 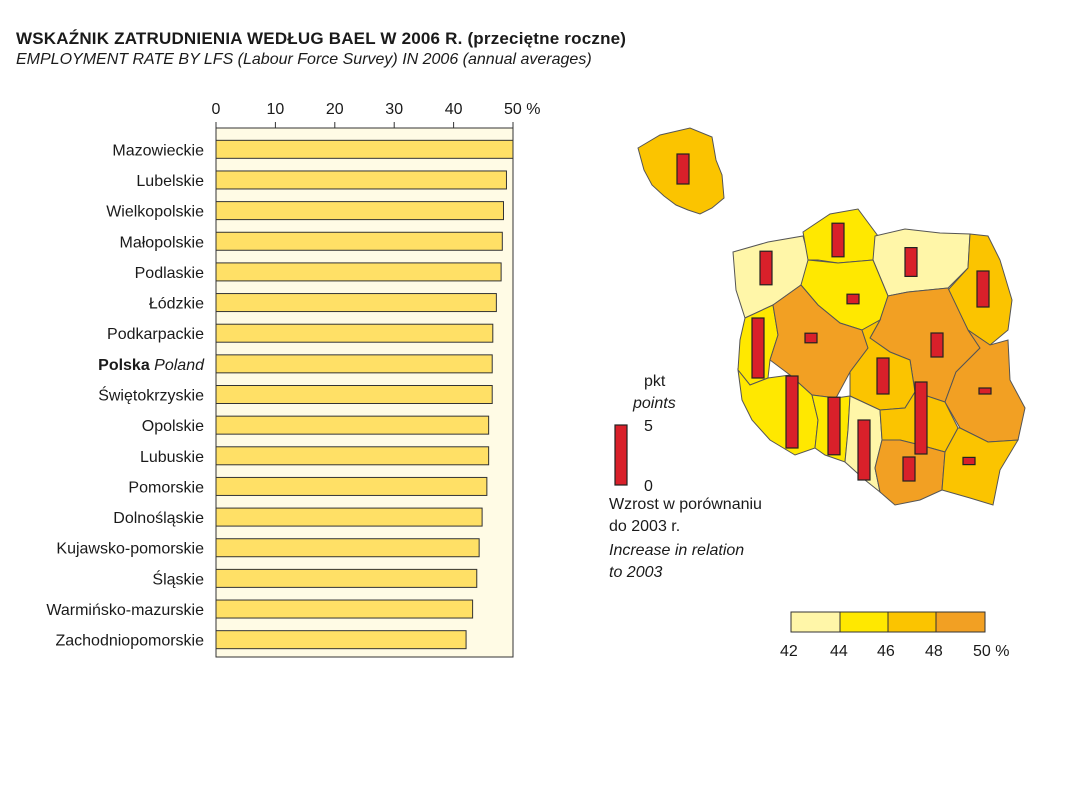 I want to click on category-label: Śląskie, so click(x=178, y=578).